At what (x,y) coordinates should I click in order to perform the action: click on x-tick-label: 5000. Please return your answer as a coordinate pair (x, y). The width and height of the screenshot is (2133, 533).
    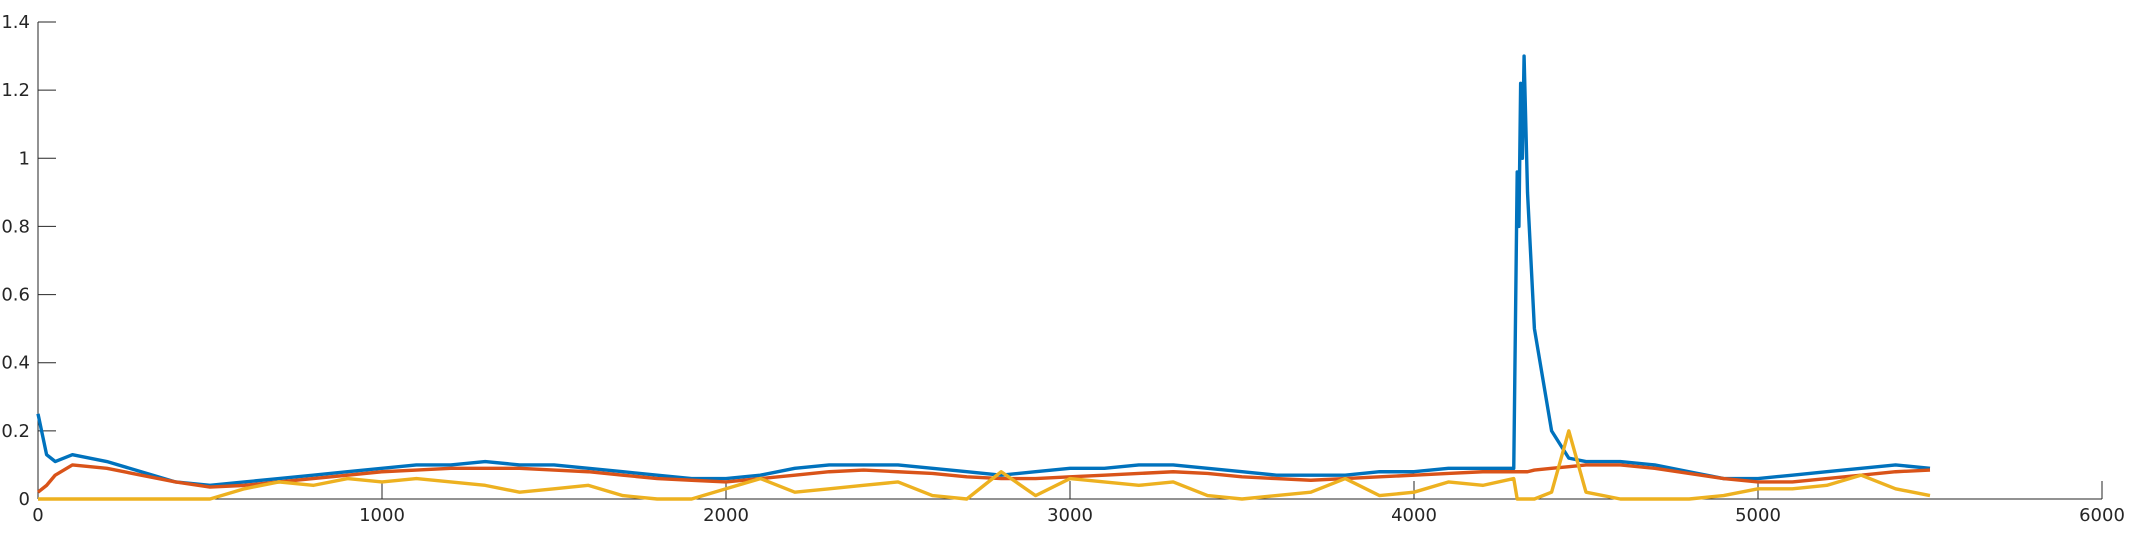
    Looking at the image, I should click on (1758, 515).